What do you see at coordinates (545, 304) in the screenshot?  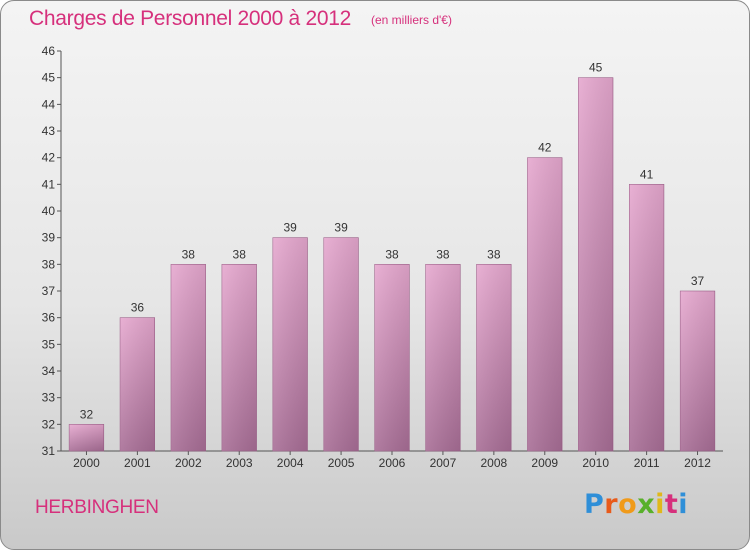 I see `bar-shade-2009` at bounding box center [545, 304].